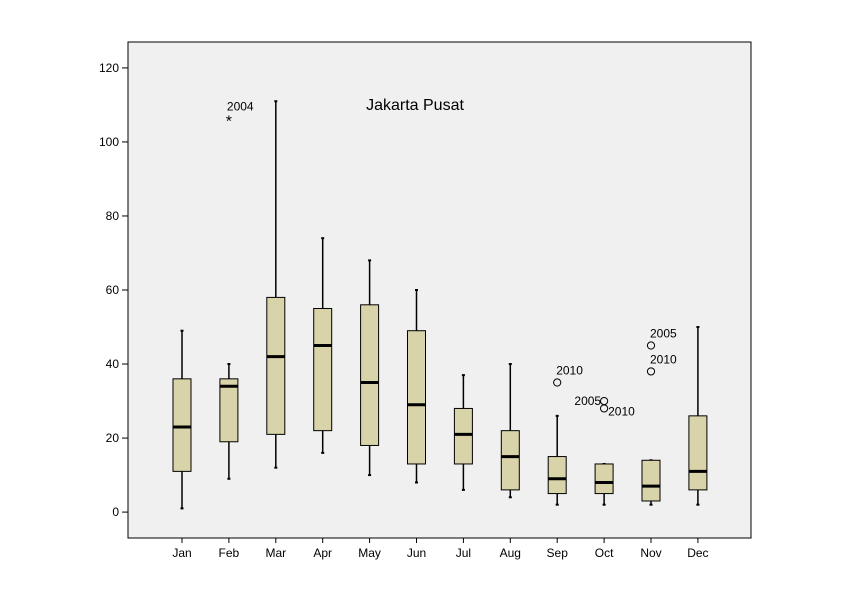 This screenshot has width=850, height=606. I want to click on y-tick-label: 80, so click(113, 216).